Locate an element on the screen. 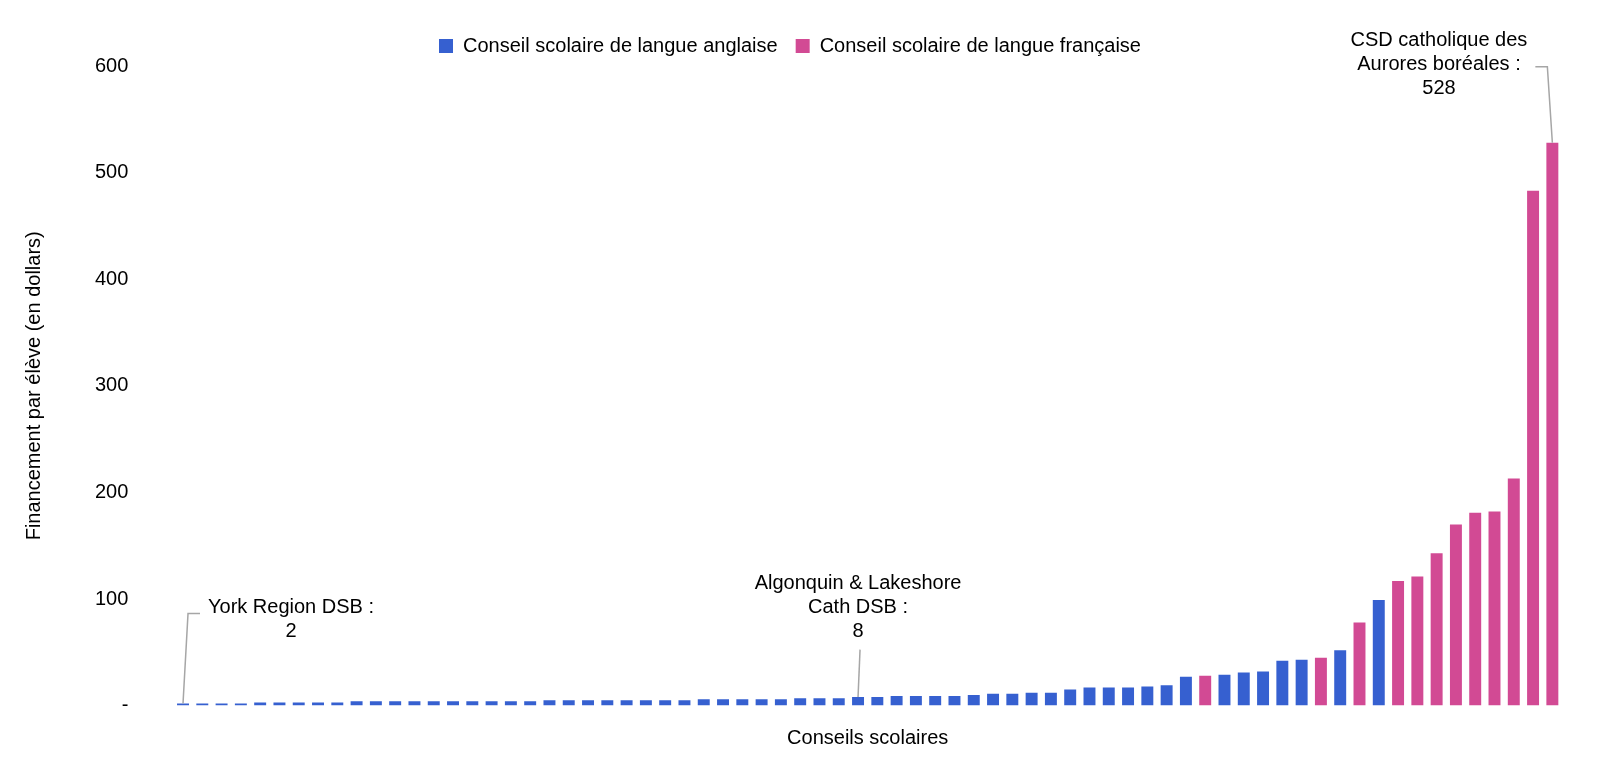 Image resolution: width=1600 pixels, height=772 pixels. y-tick-label: 500 is located at coordinates (111, 171).